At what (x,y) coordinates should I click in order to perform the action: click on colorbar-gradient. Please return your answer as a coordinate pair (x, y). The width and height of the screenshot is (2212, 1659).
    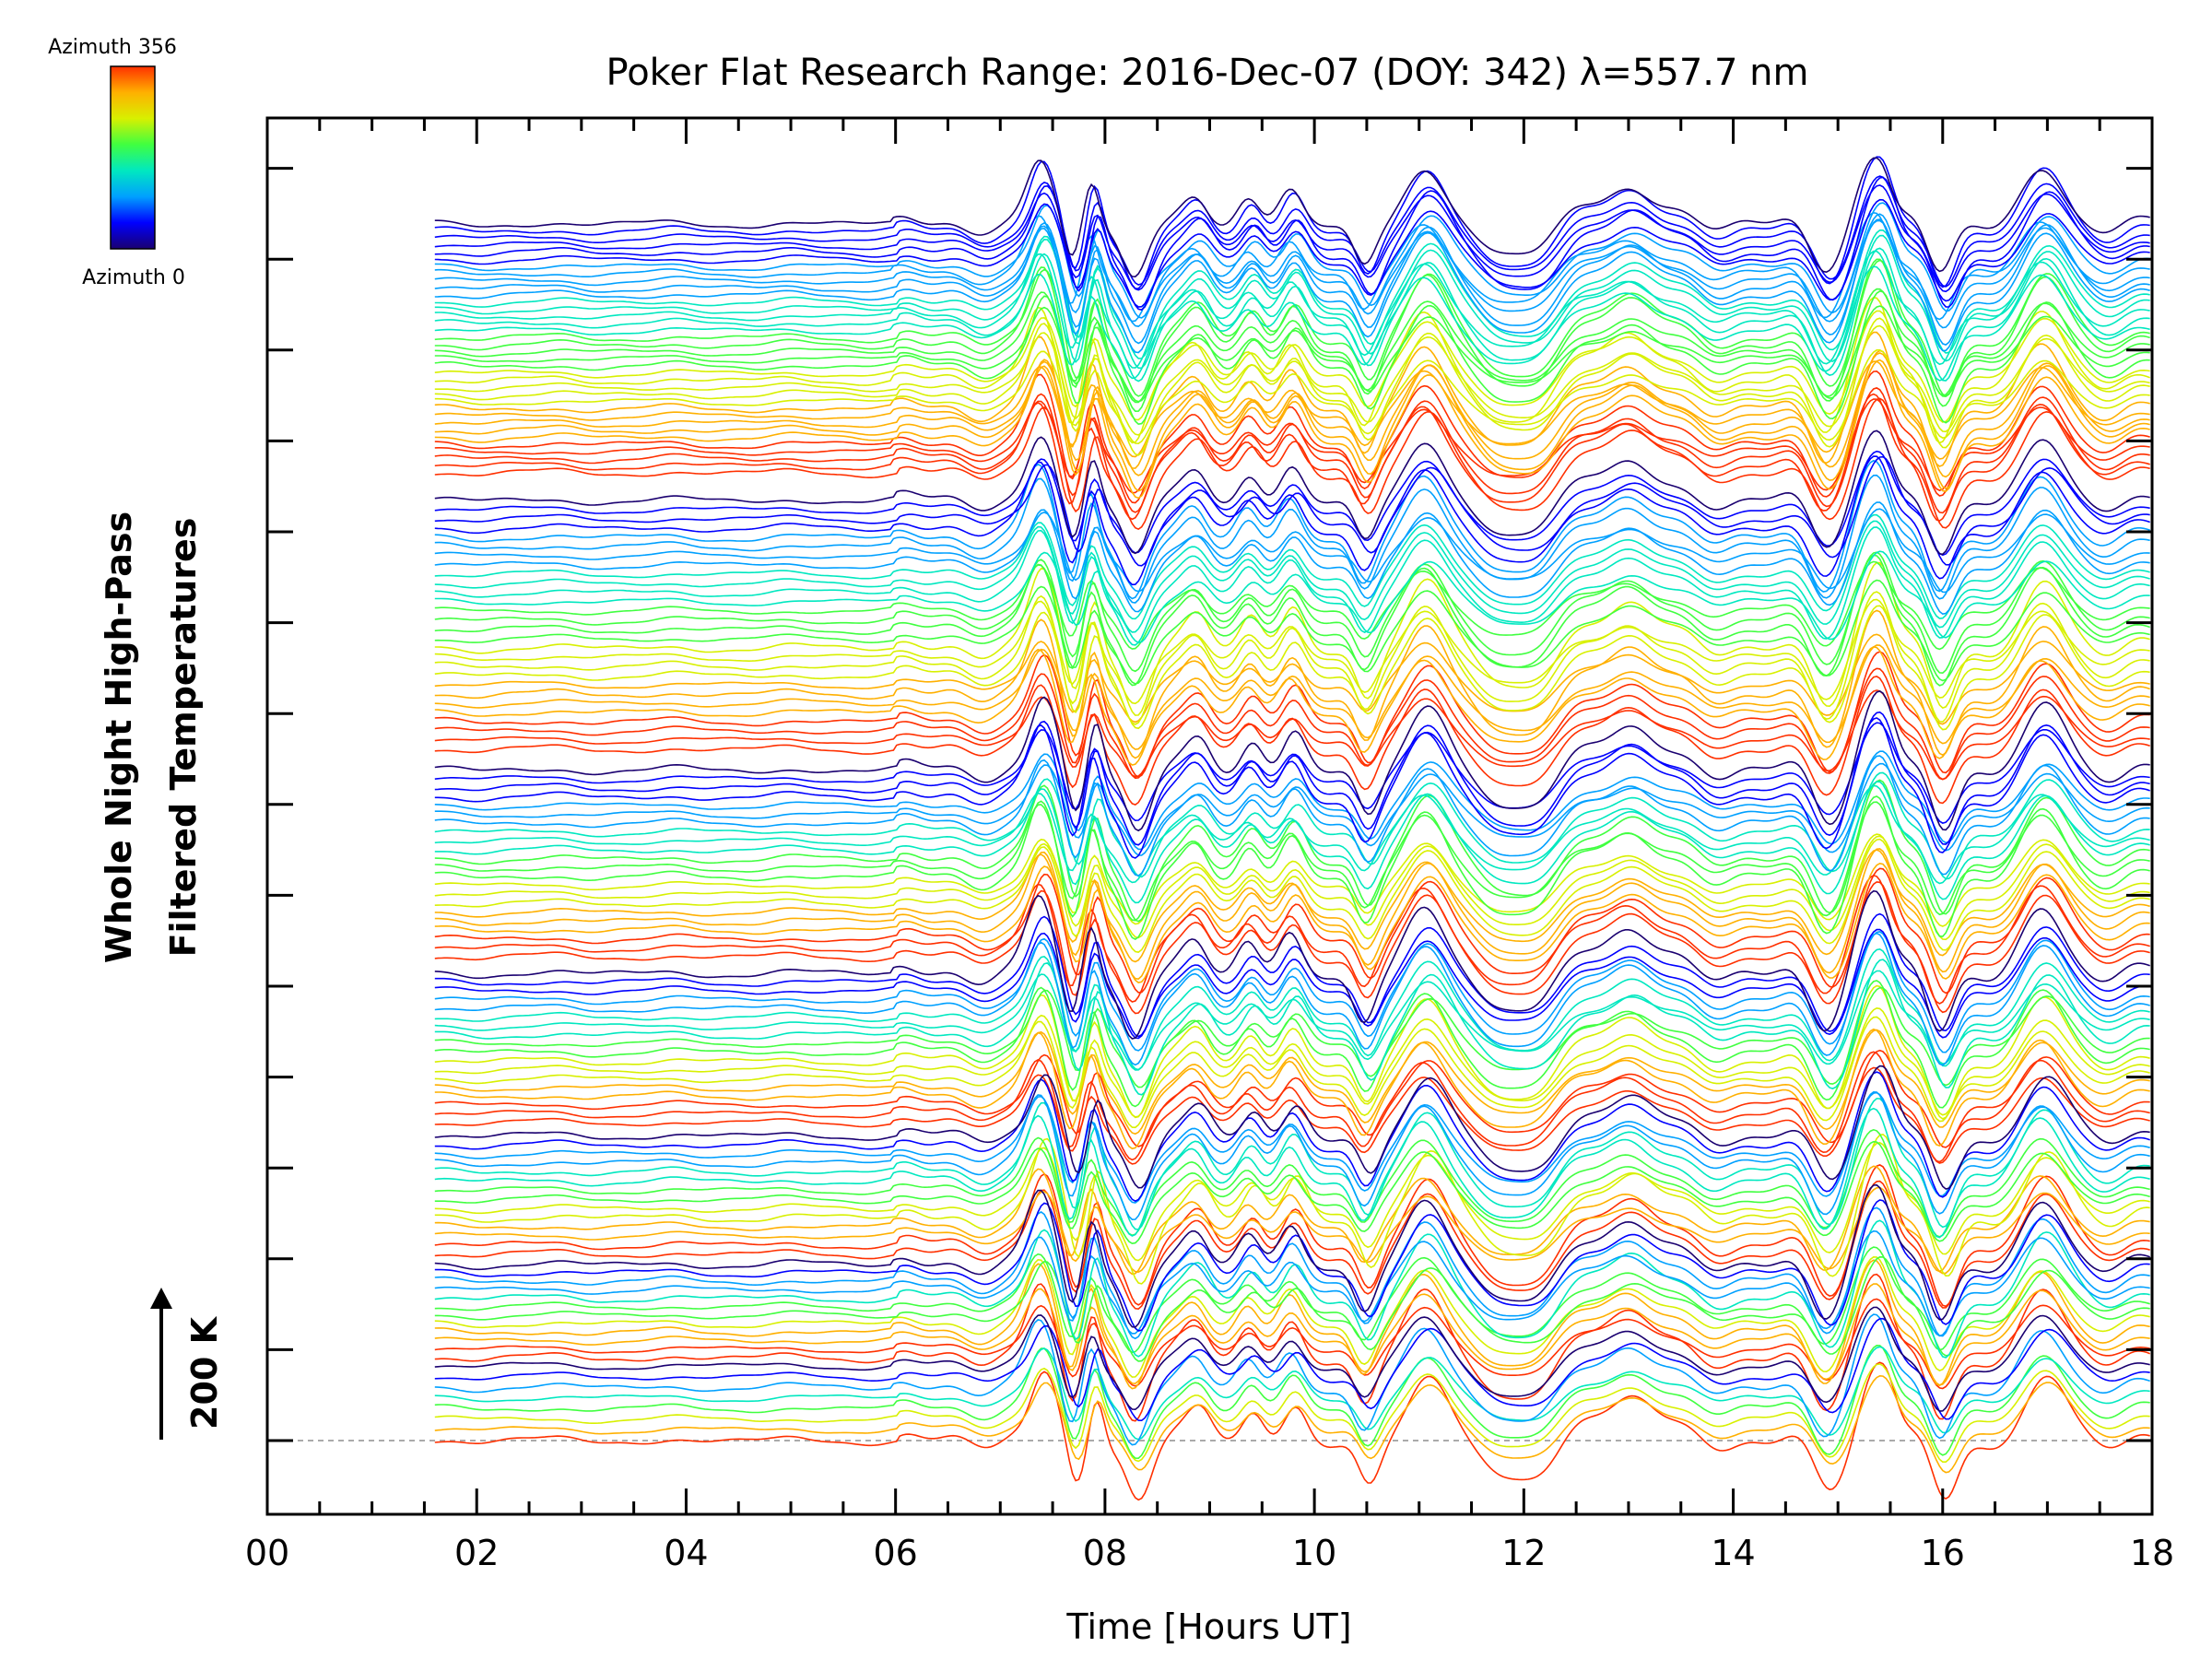
    Looking at the image, I should click on (133, 157).